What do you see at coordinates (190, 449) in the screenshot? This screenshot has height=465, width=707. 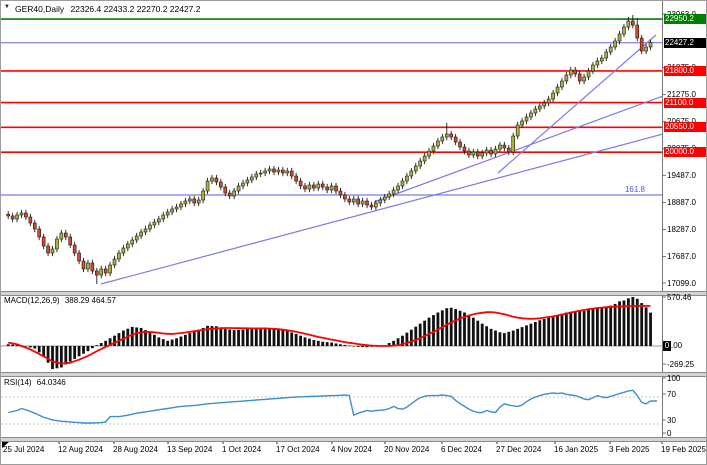 I see `time-tick-label: 13 Sep 2024` at bounding box center [190, 449].